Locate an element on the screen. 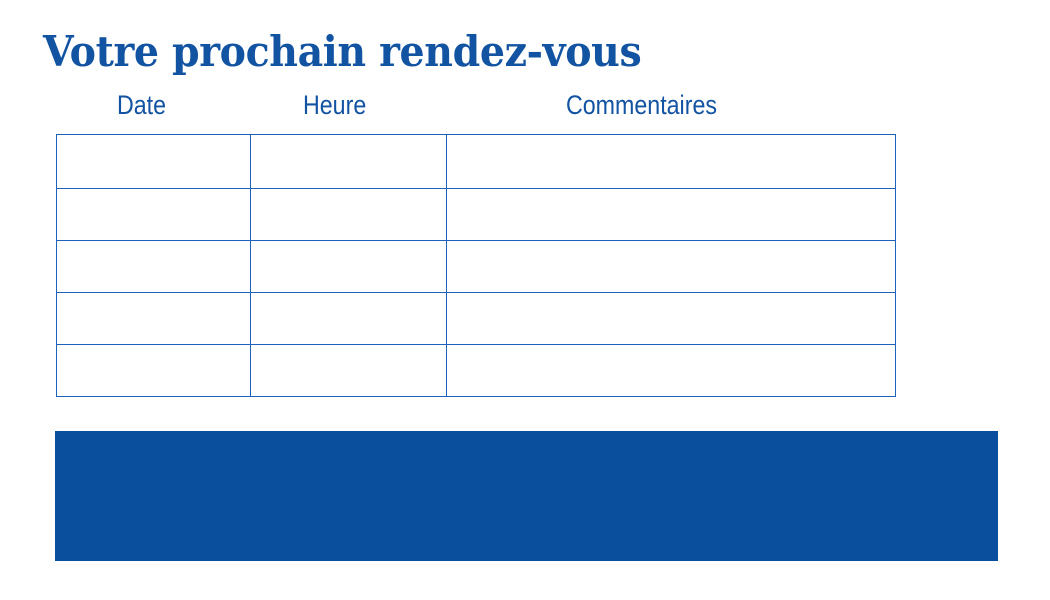 Image resolution: width=1050 pixels, height=600 pixels. column-header-commentaires: Commentaires is located at coordinates (641, 105).